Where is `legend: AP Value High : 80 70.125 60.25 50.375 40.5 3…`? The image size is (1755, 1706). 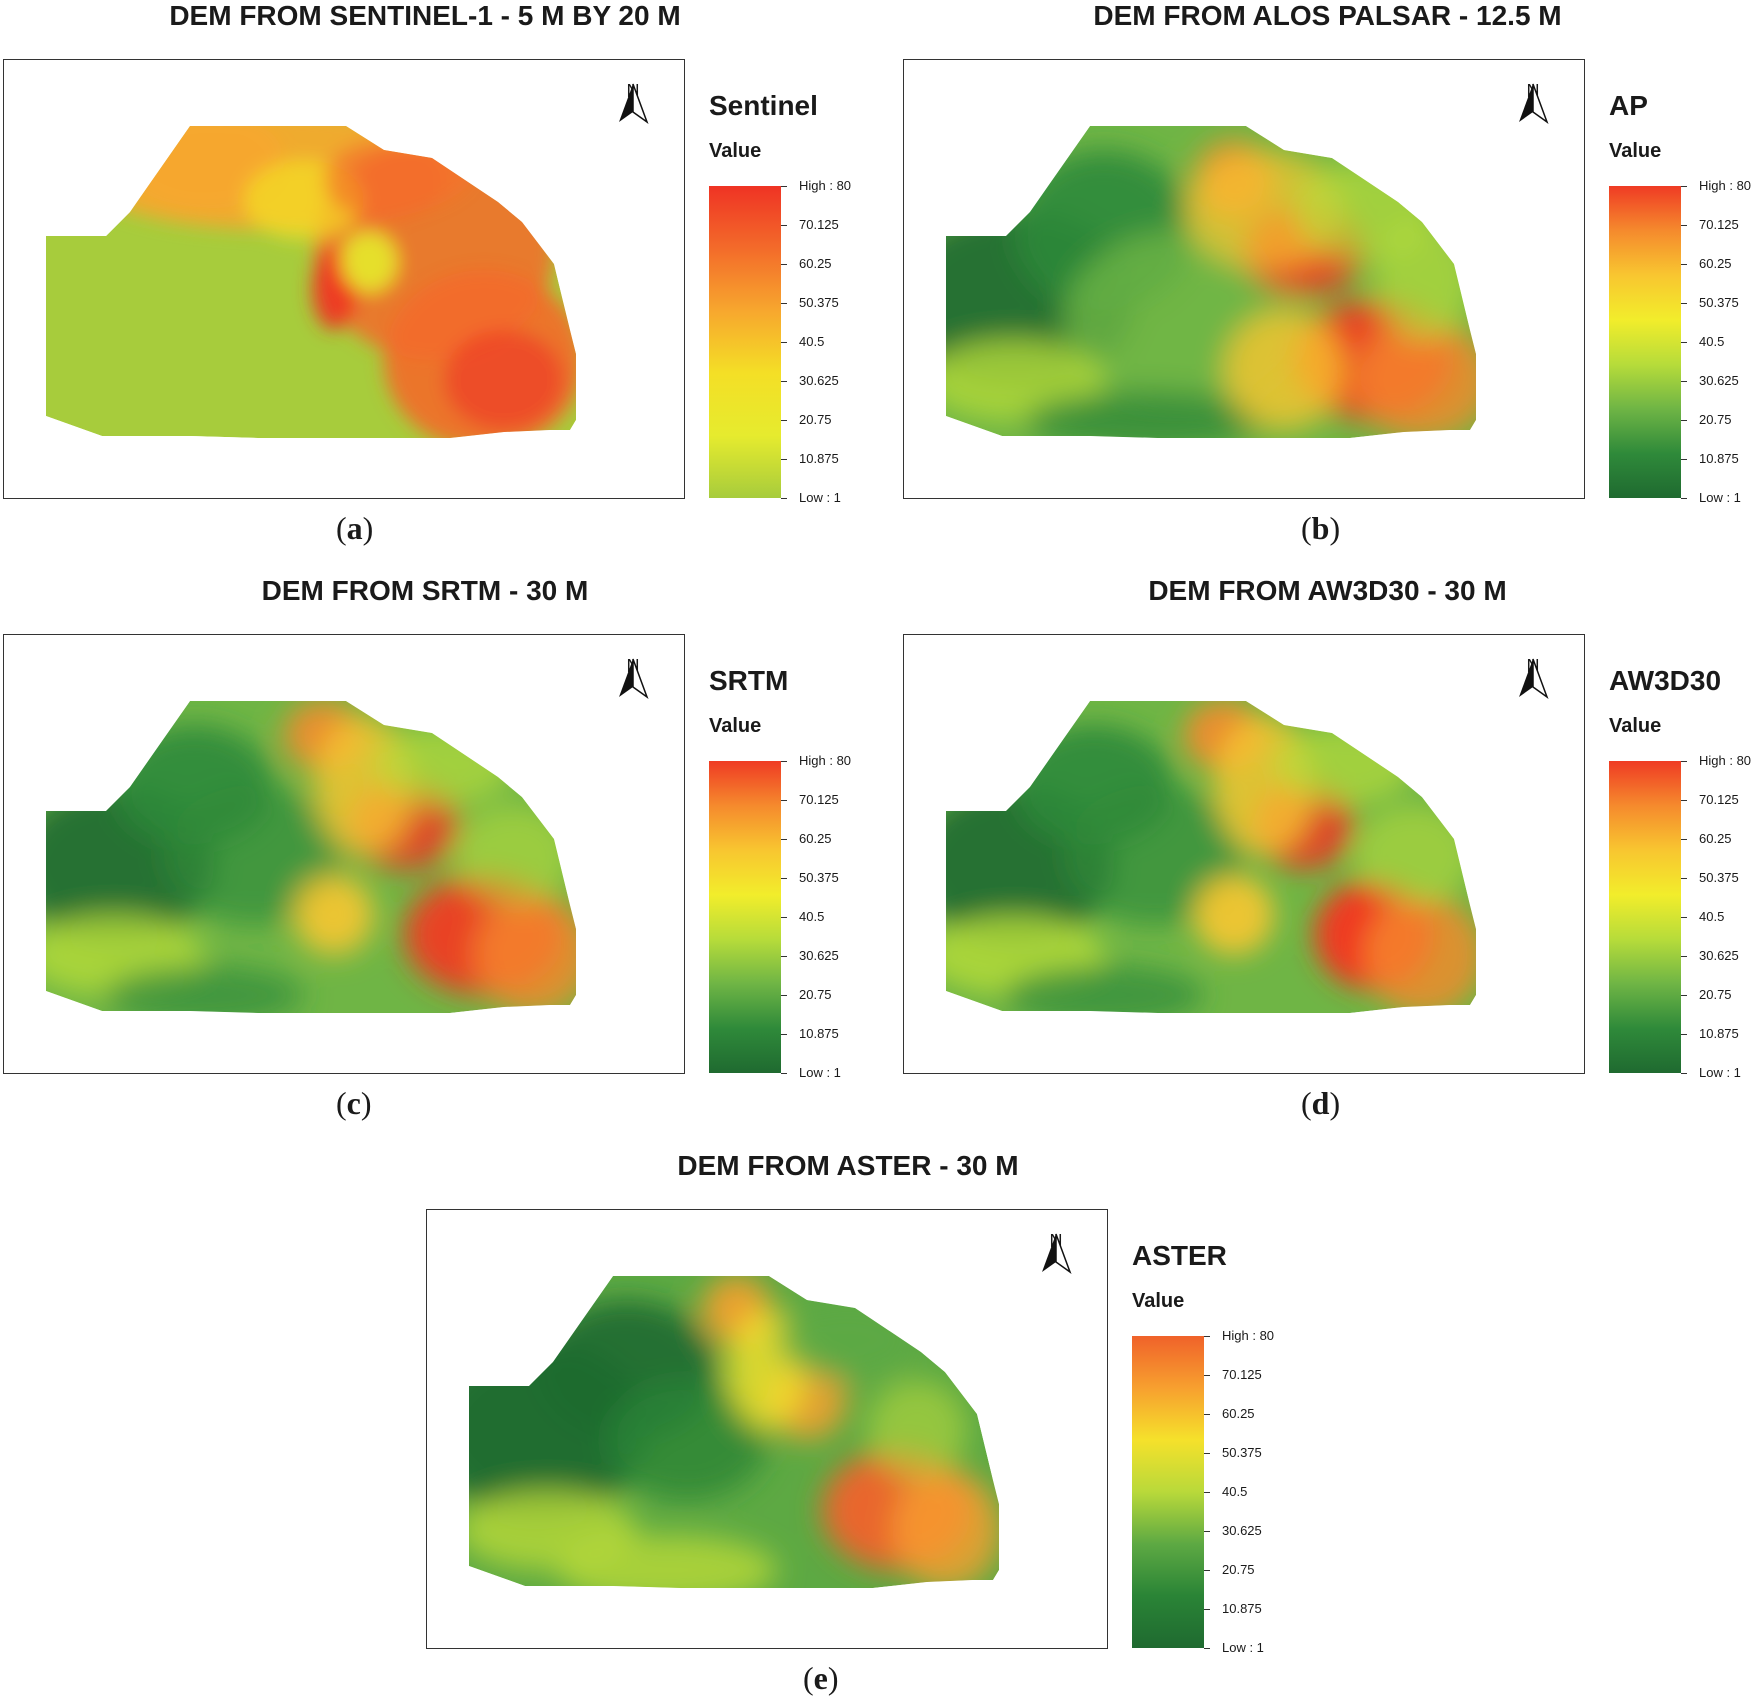 legend: AP Value High : 80 70.125 60.25 50.375 40.5 3… is located at coordinates (1682, 300).